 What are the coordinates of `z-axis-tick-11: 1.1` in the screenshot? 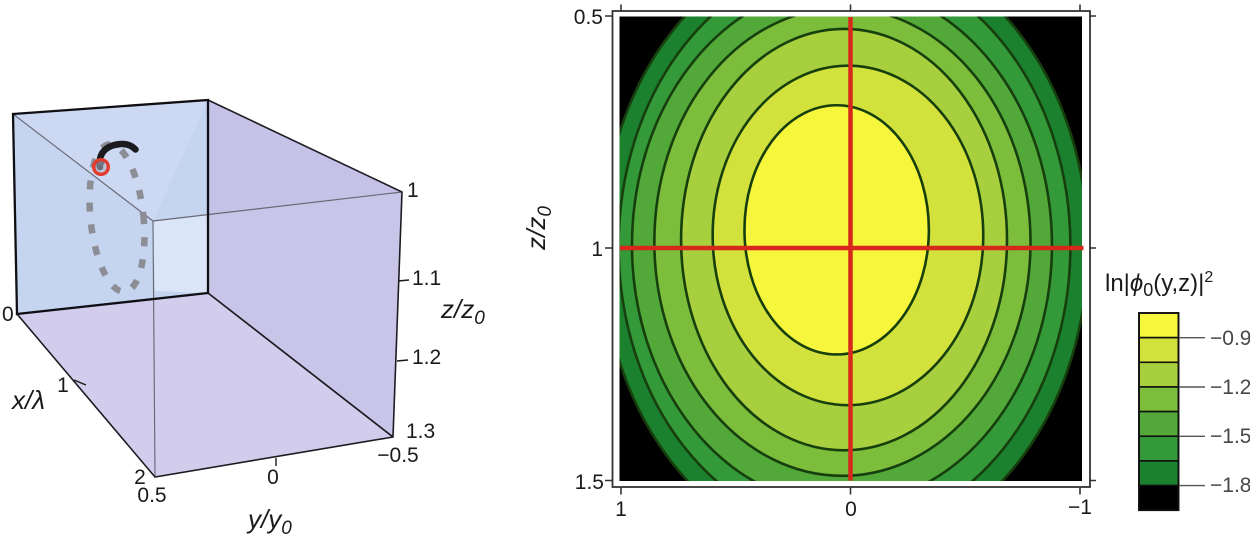 It's located at (426, 278).